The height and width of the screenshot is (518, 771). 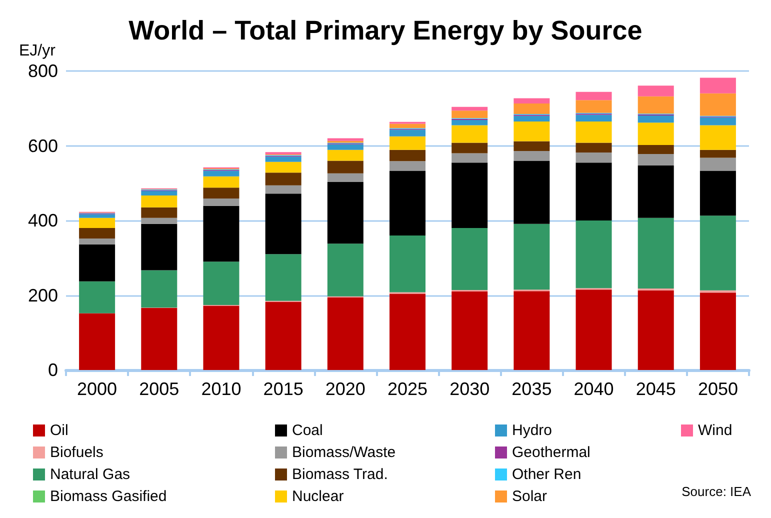 I want to click on legend-label: Wind, so click(x=715, y=430).